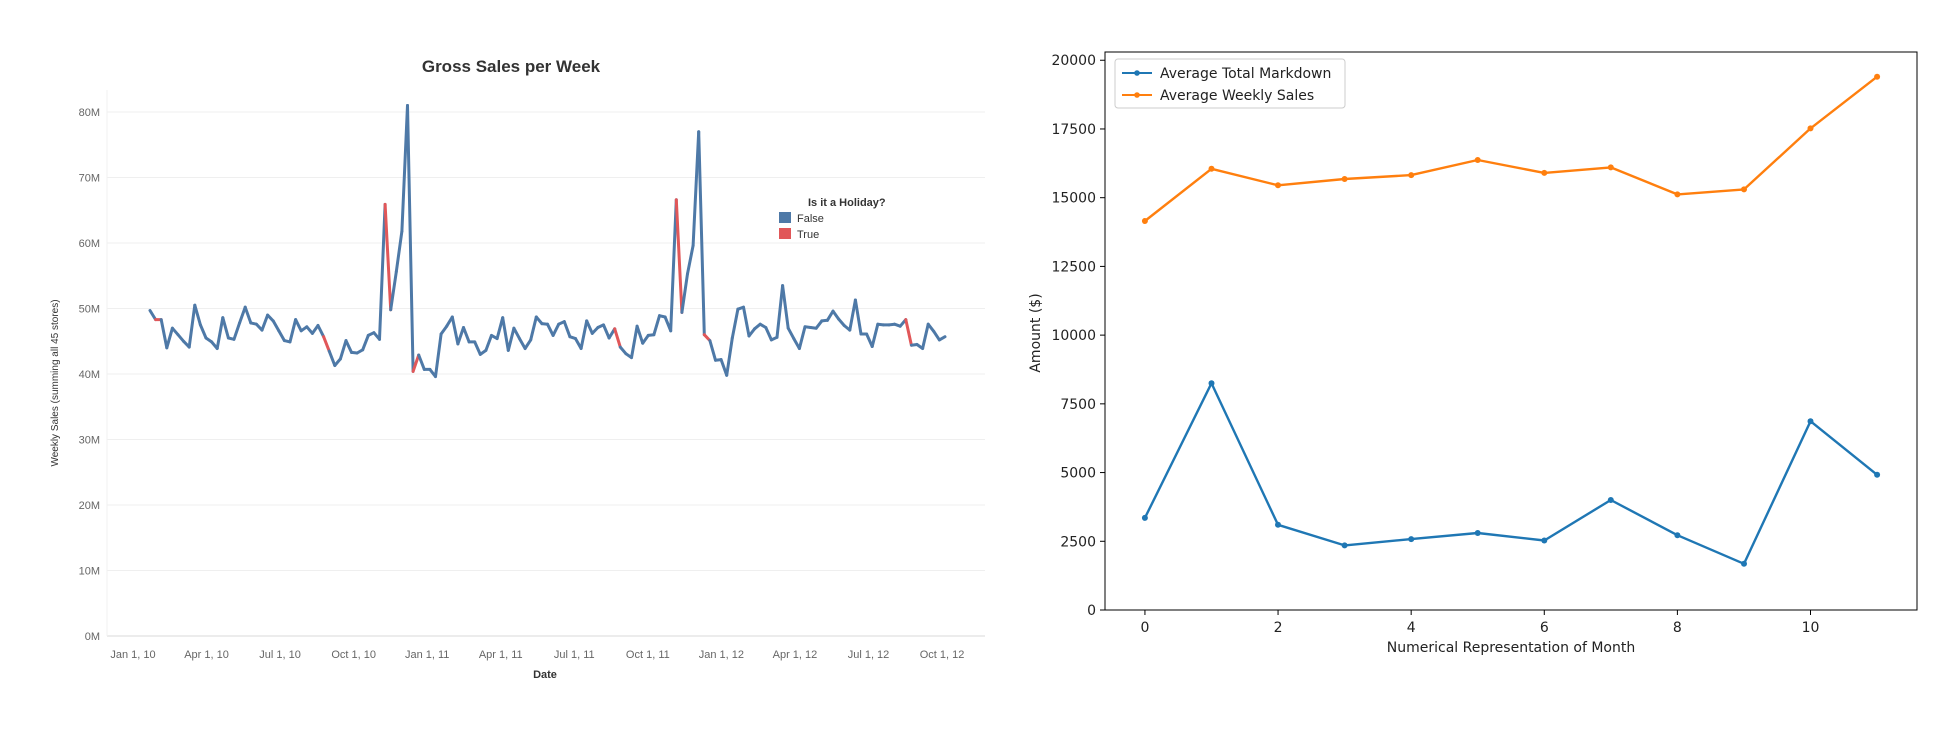 The height and width of the screenshot is (732, 1956). What do you see at coordinates (1237, 96) in the screenshot?
I see `legend-label-sales: Average Weekly Sales` at bounding box center [1237, 96].